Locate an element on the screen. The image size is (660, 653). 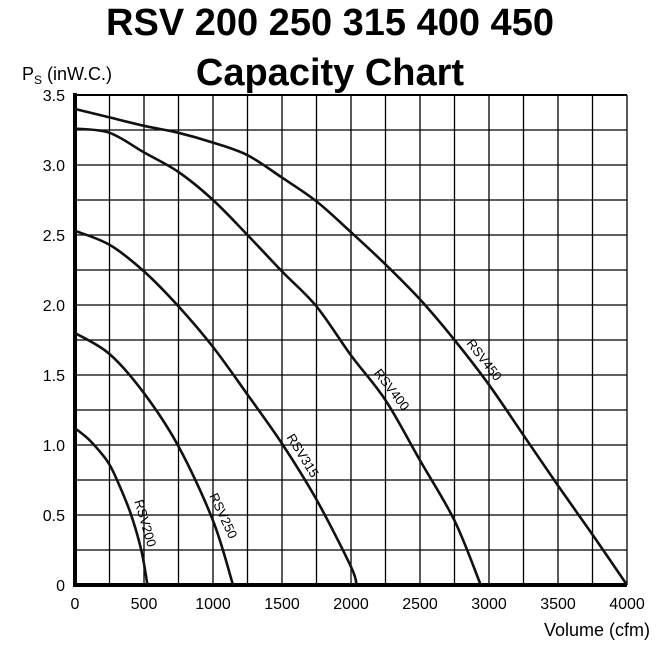
chart-title-line-2: Capacity Chart is located at coordinates (330, 73).